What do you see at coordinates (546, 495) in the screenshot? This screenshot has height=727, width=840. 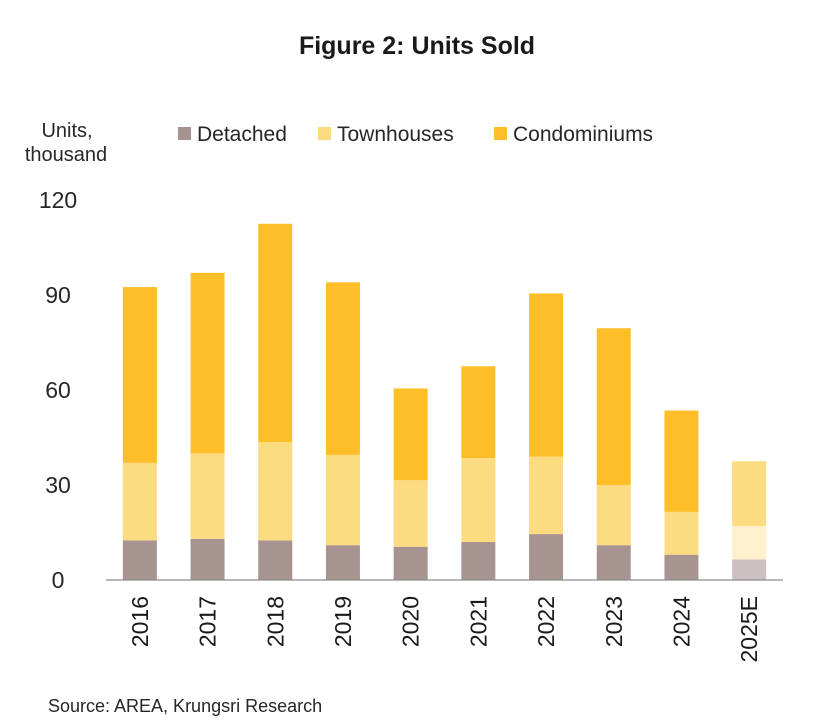 I see `bar-townhouses-2022` at bounding box center [546, 495].